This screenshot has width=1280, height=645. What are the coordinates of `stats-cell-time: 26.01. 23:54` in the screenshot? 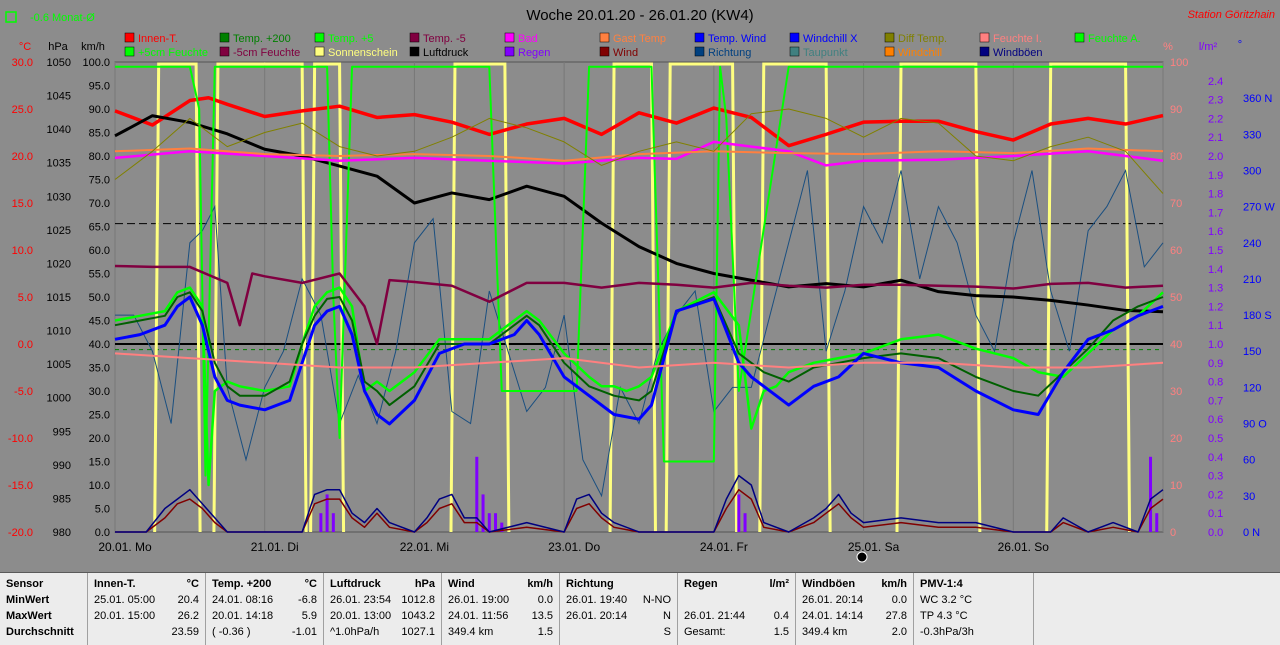 It's located at (361, 600).